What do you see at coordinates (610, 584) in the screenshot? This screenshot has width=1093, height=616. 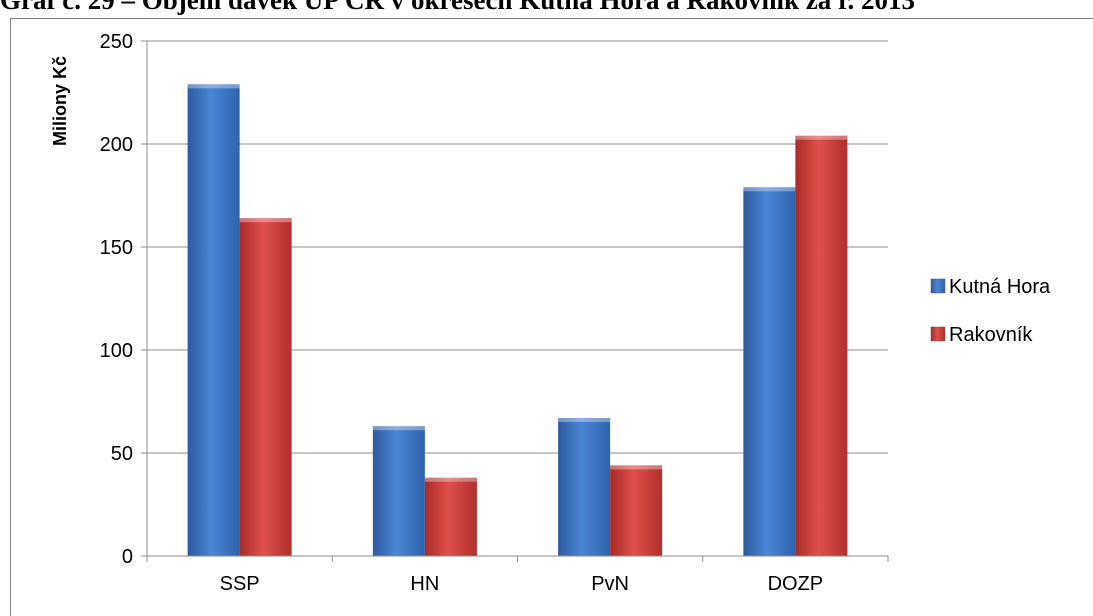 I see `x-tick-label: PvN` at bounding box center [610, 584].